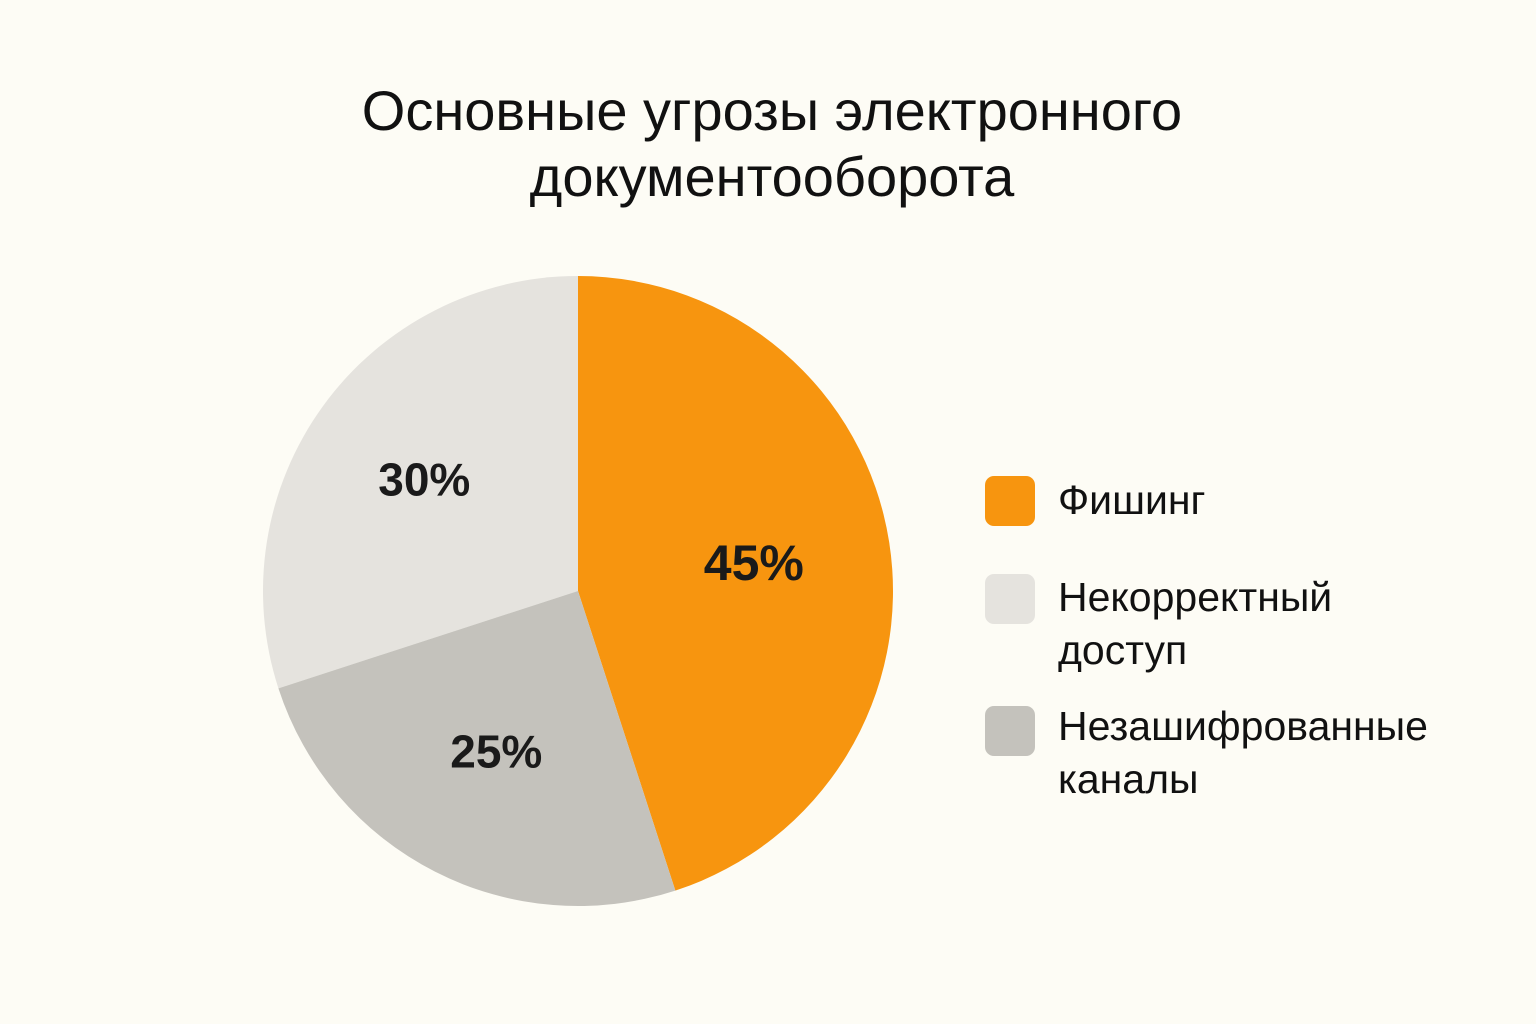 This screenshot has width=1536, height=1024. What do you see at coordinates (772, 110) in the screenshot?
I see `chart-title-line-1: Основные угрозы электронного` at bounding box center [772, 110].